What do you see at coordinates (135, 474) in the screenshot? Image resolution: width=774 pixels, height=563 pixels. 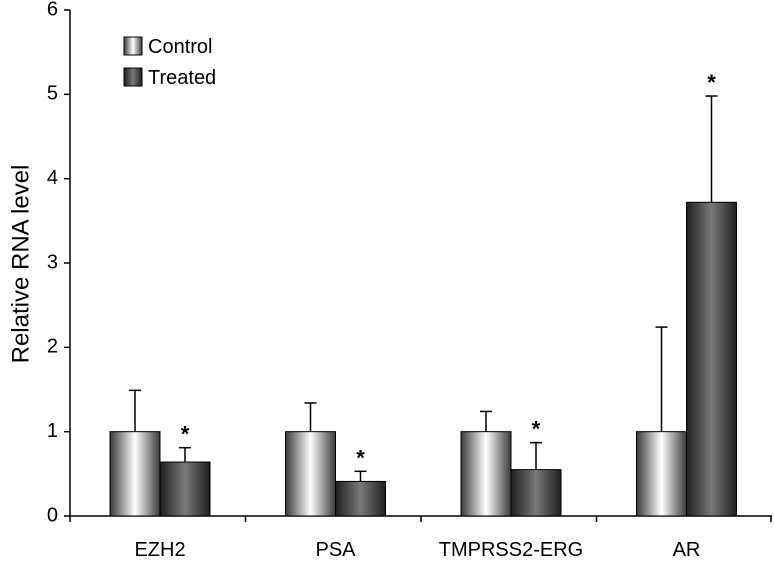 I see `bar-control-ezh2` at bounding box center [135, 474].